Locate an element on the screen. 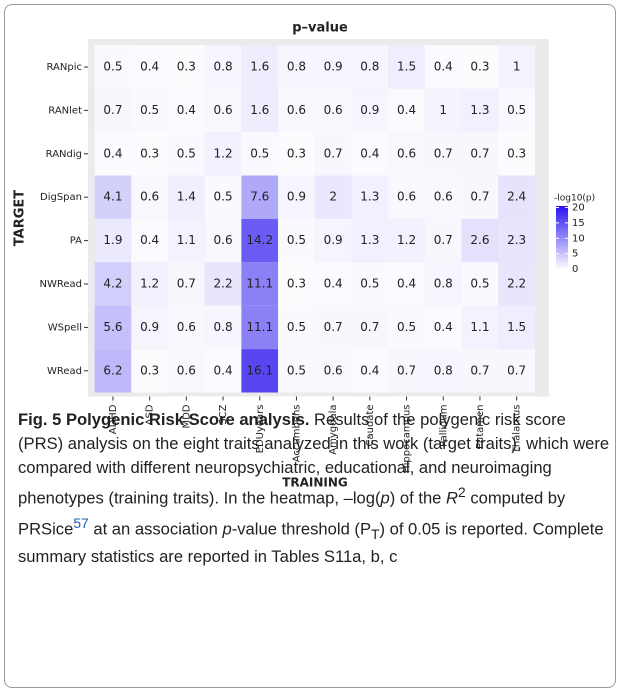 The width and height of the screenshot is (622, 693). x-tick-label: Amygdala is located at coordinates (333, 430).